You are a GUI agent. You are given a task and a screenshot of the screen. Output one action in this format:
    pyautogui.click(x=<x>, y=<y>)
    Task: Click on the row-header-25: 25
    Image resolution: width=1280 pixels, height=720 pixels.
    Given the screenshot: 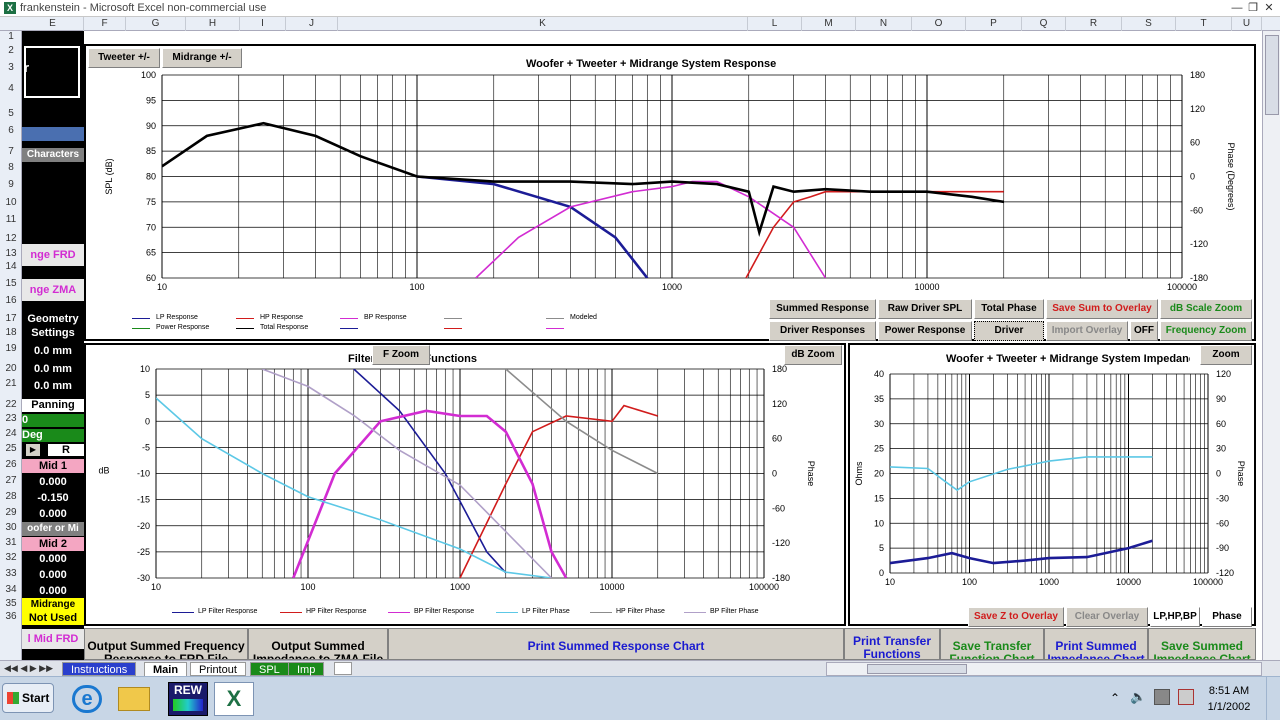 What is the action you would take?
    pyautogui.click(x=11, y=448)
    